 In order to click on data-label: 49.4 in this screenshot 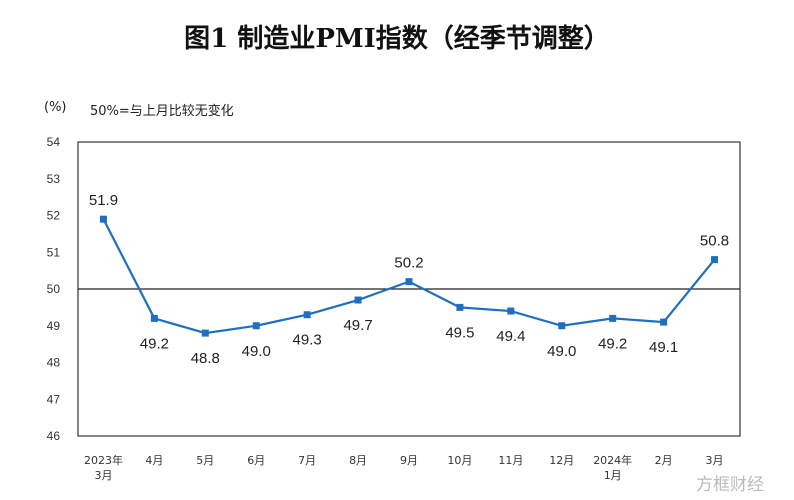, I will do `click(510, 336)`.